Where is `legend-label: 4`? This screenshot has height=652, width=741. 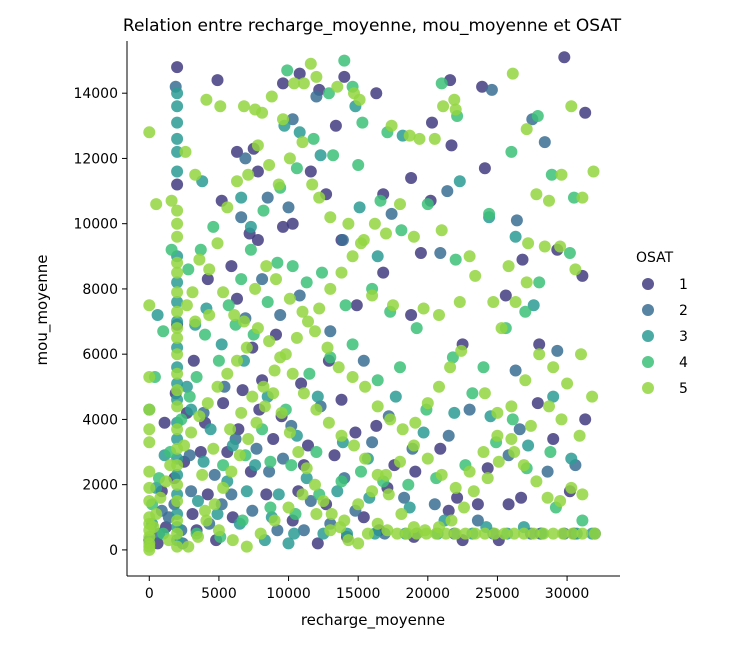
legend-label: 4 is located at coordinates (683, 363).